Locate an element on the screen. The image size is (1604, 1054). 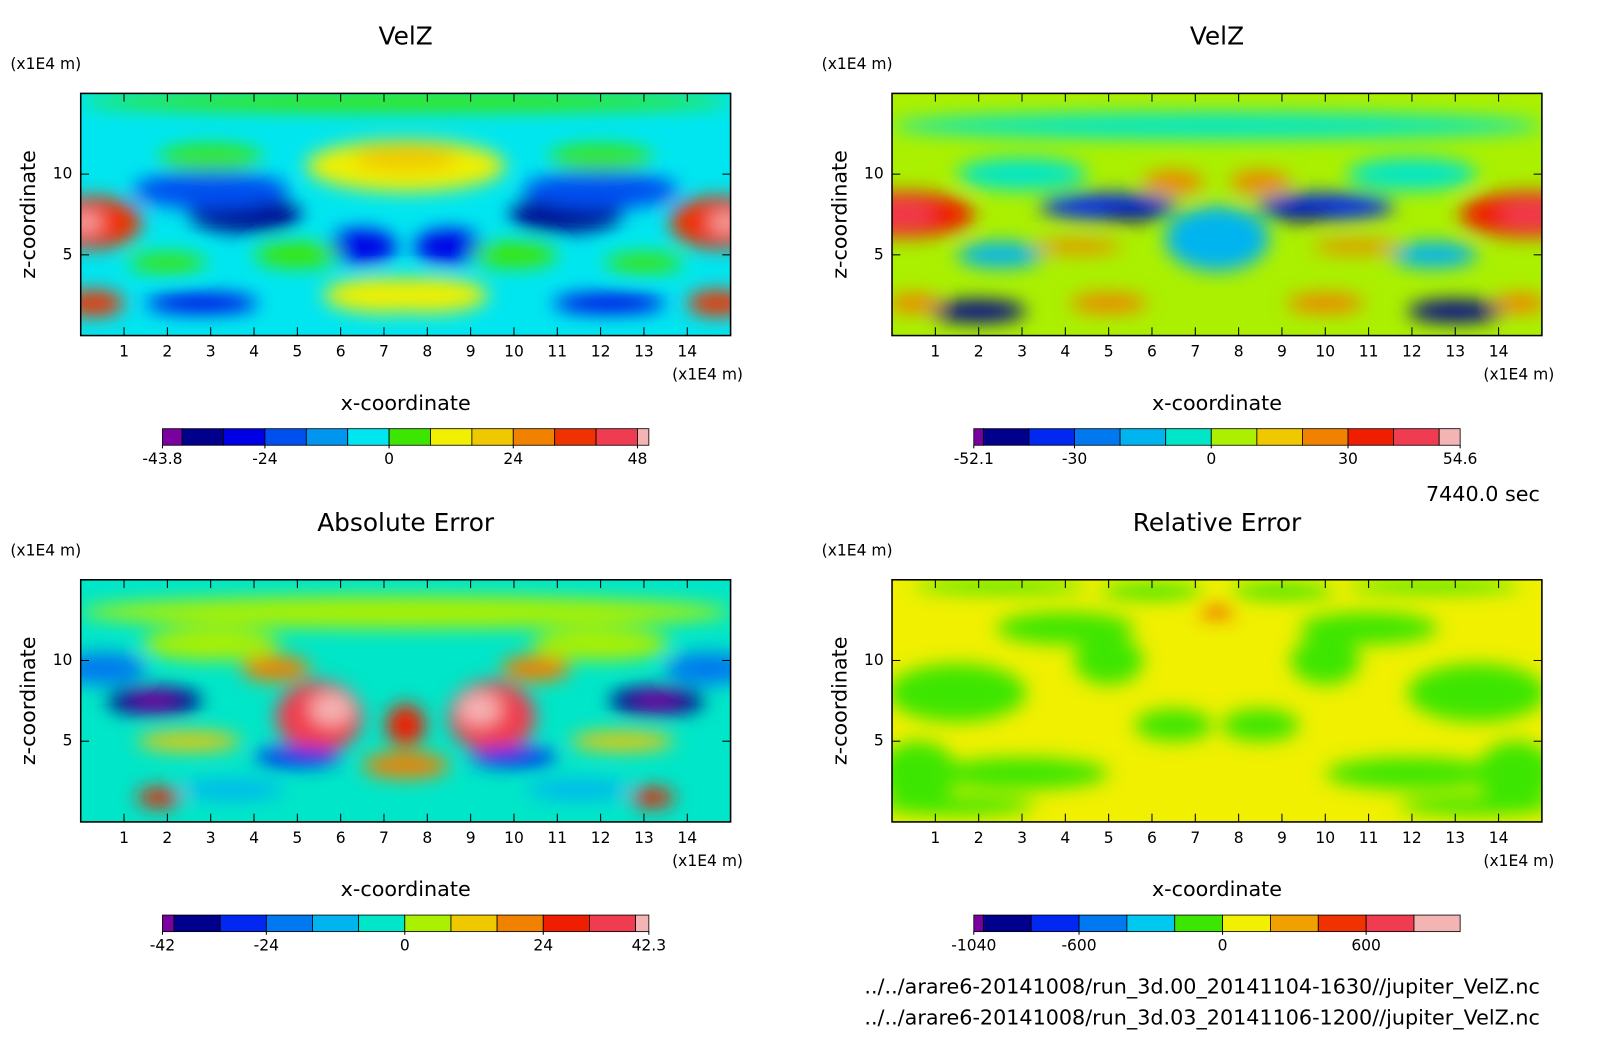
x-tick-label: 8 is located at coordinates (1239, 352).